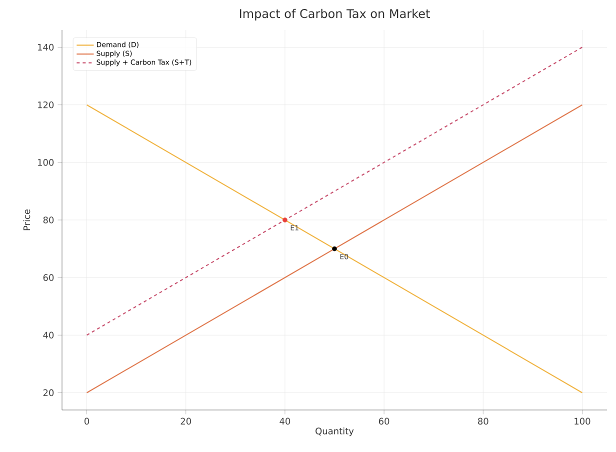 This screenshot has height=452, width=616. What do you see at coordinates (26, 219) in the screenshot?
I see `y-axis-title: Price` at bounding box center [26, 219].